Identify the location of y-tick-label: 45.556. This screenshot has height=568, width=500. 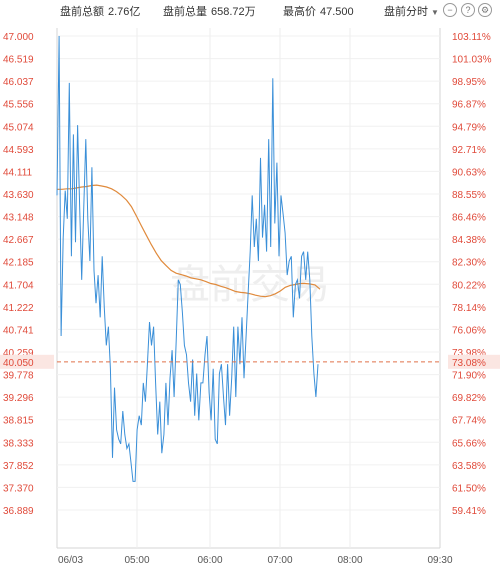
(18, 105).